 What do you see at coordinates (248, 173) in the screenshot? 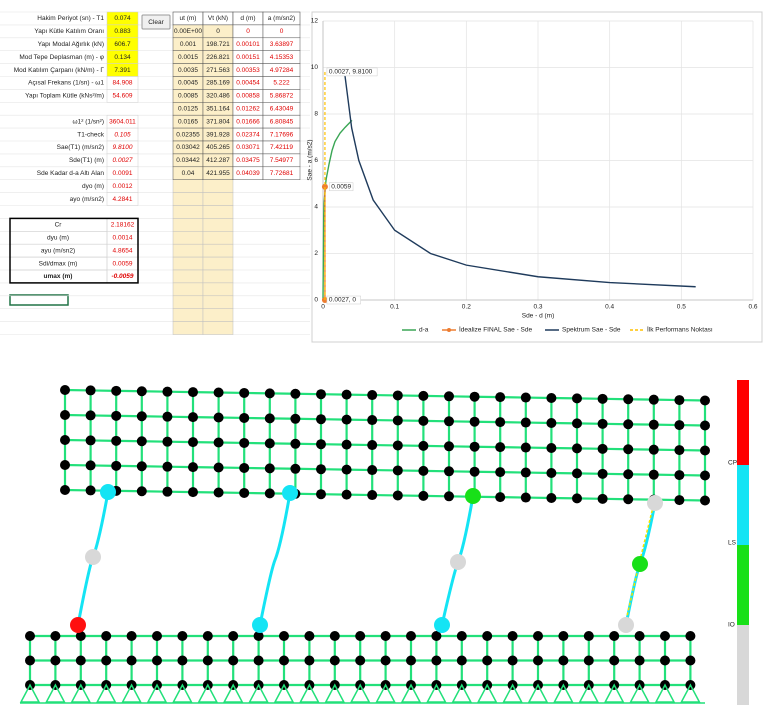
I see `table-value: 0.04039` at bounding box center [248, 173].